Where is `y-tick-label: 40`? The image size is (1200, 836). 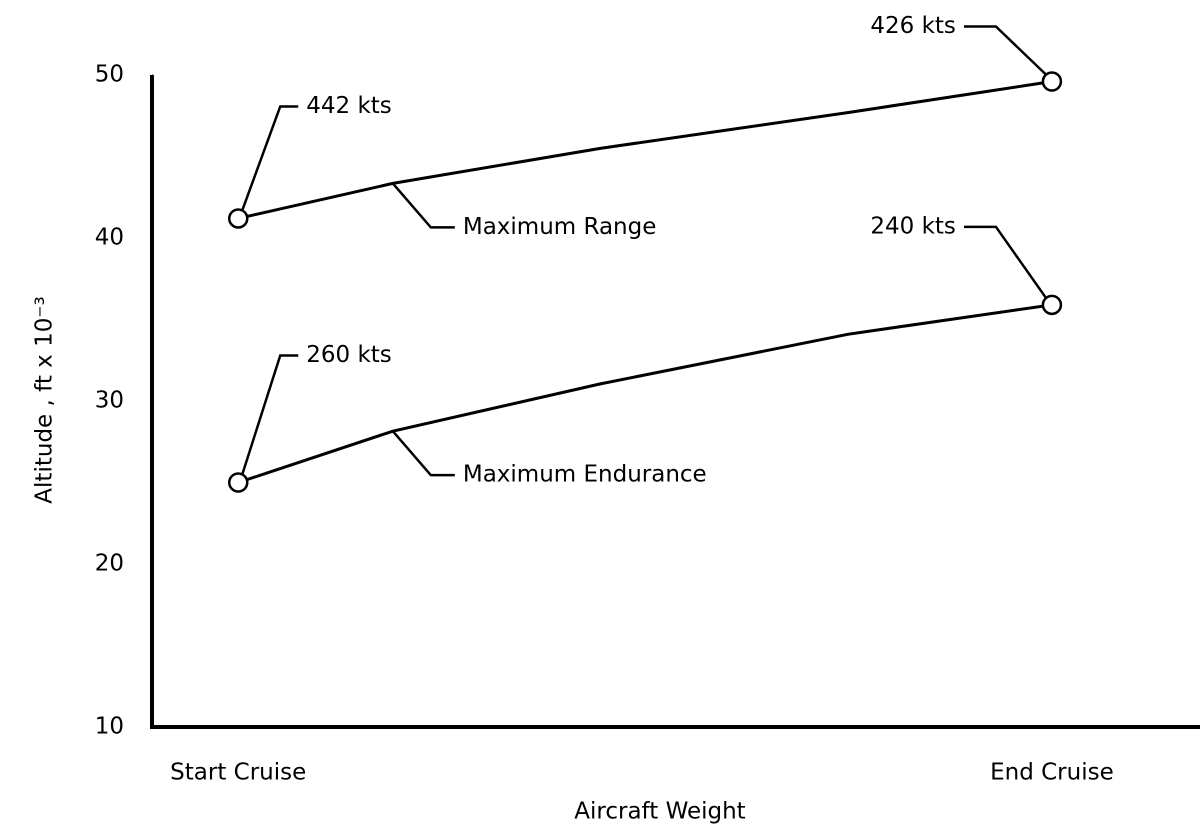
y-tick-label: 40 is located at coordinates (109, 238).